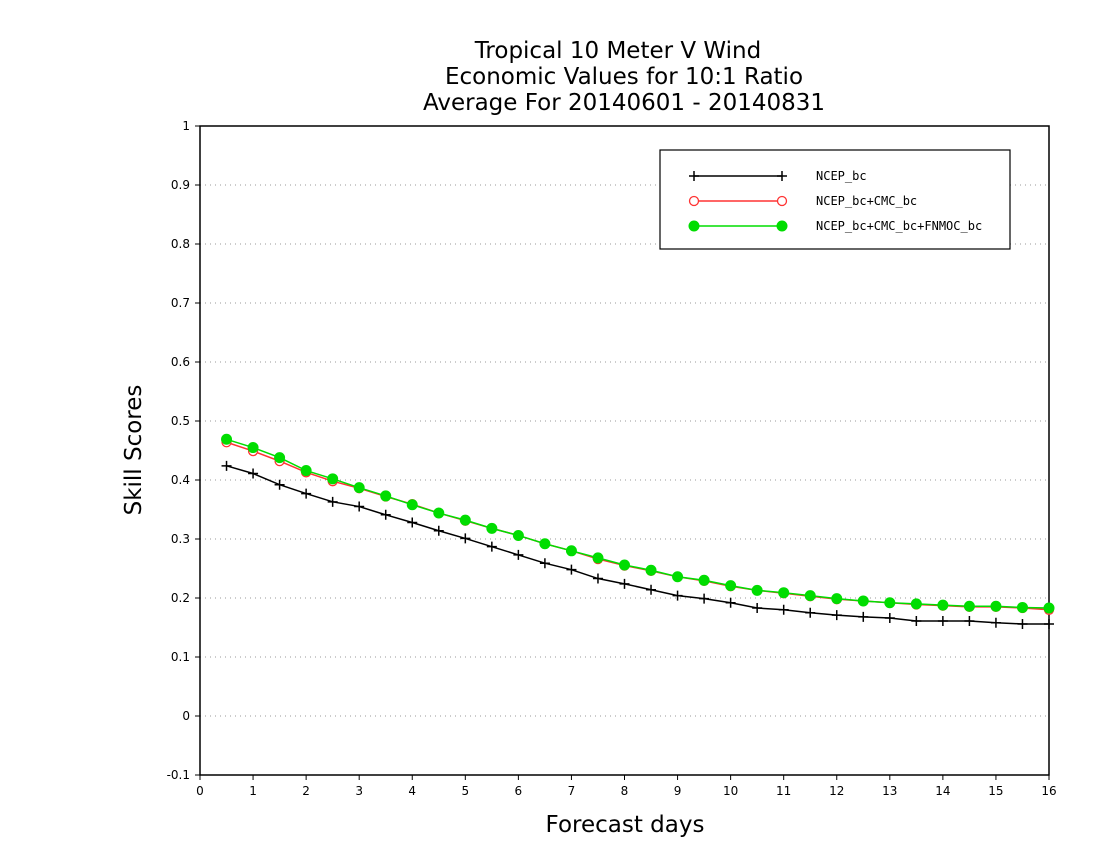  Describe the element at coordinates (617, 51) in the screenshot. I see `title-line-1: Tropical 10 Meter V Wind` at that location.